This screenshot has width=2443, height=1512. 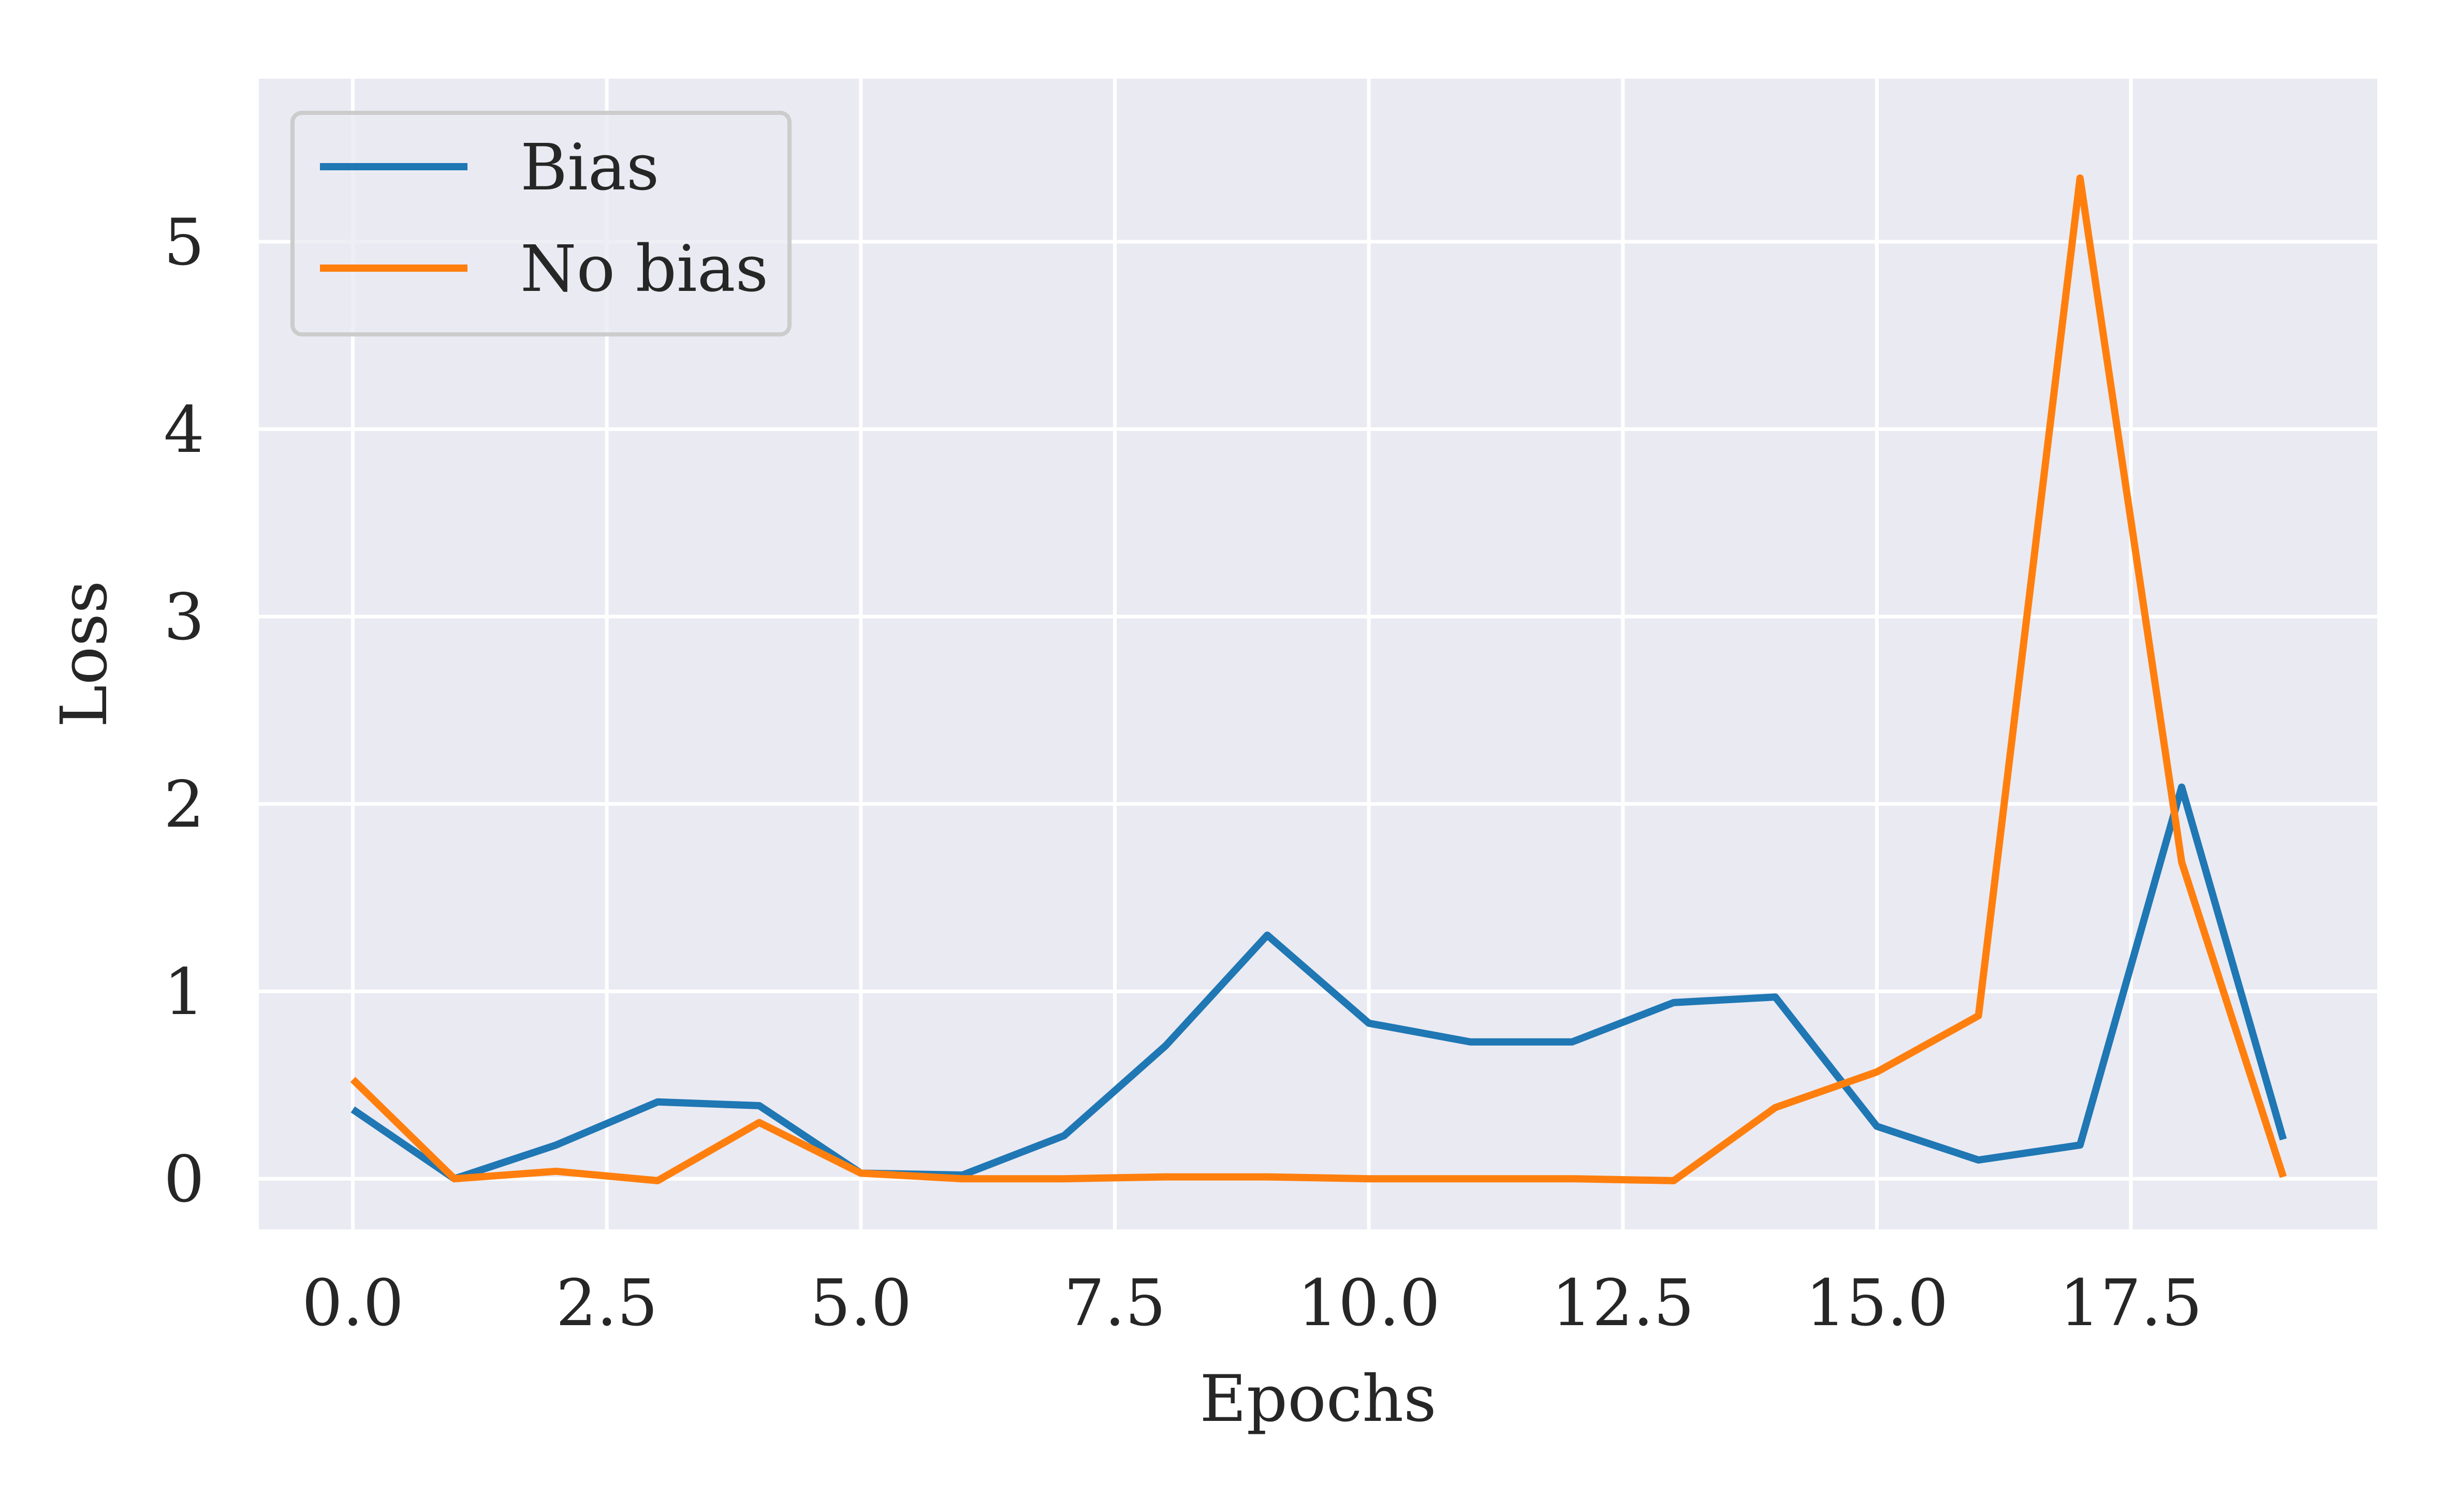 I want to click on y-tick-label: 5, so click(x=184, y=242).